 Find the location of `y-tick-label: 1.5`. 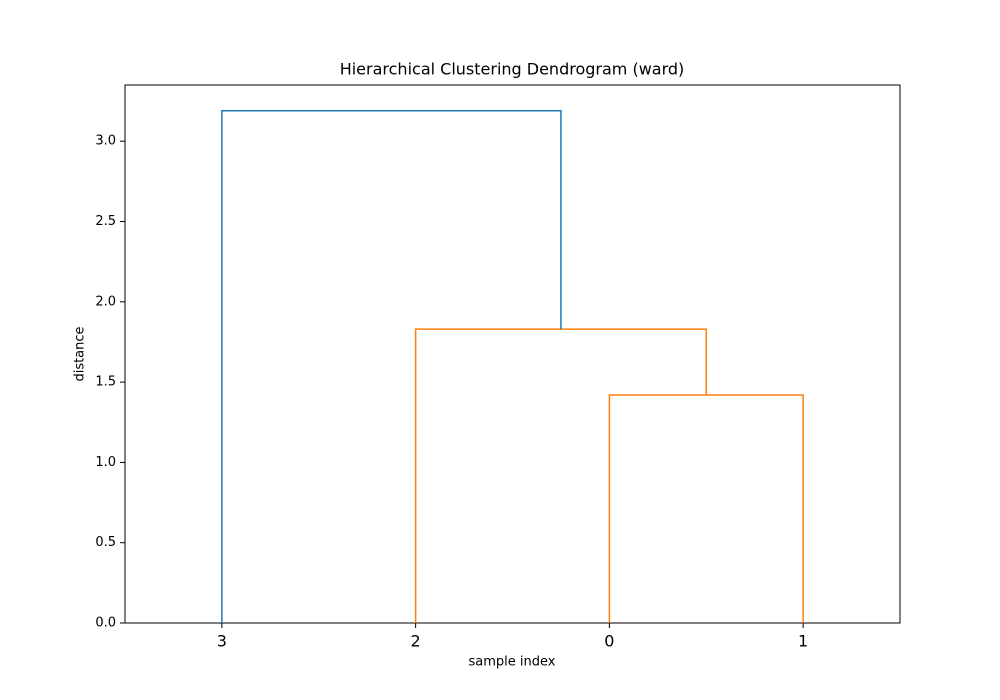

y-tick-label: 1.5 is located at coordinates (105, 382).